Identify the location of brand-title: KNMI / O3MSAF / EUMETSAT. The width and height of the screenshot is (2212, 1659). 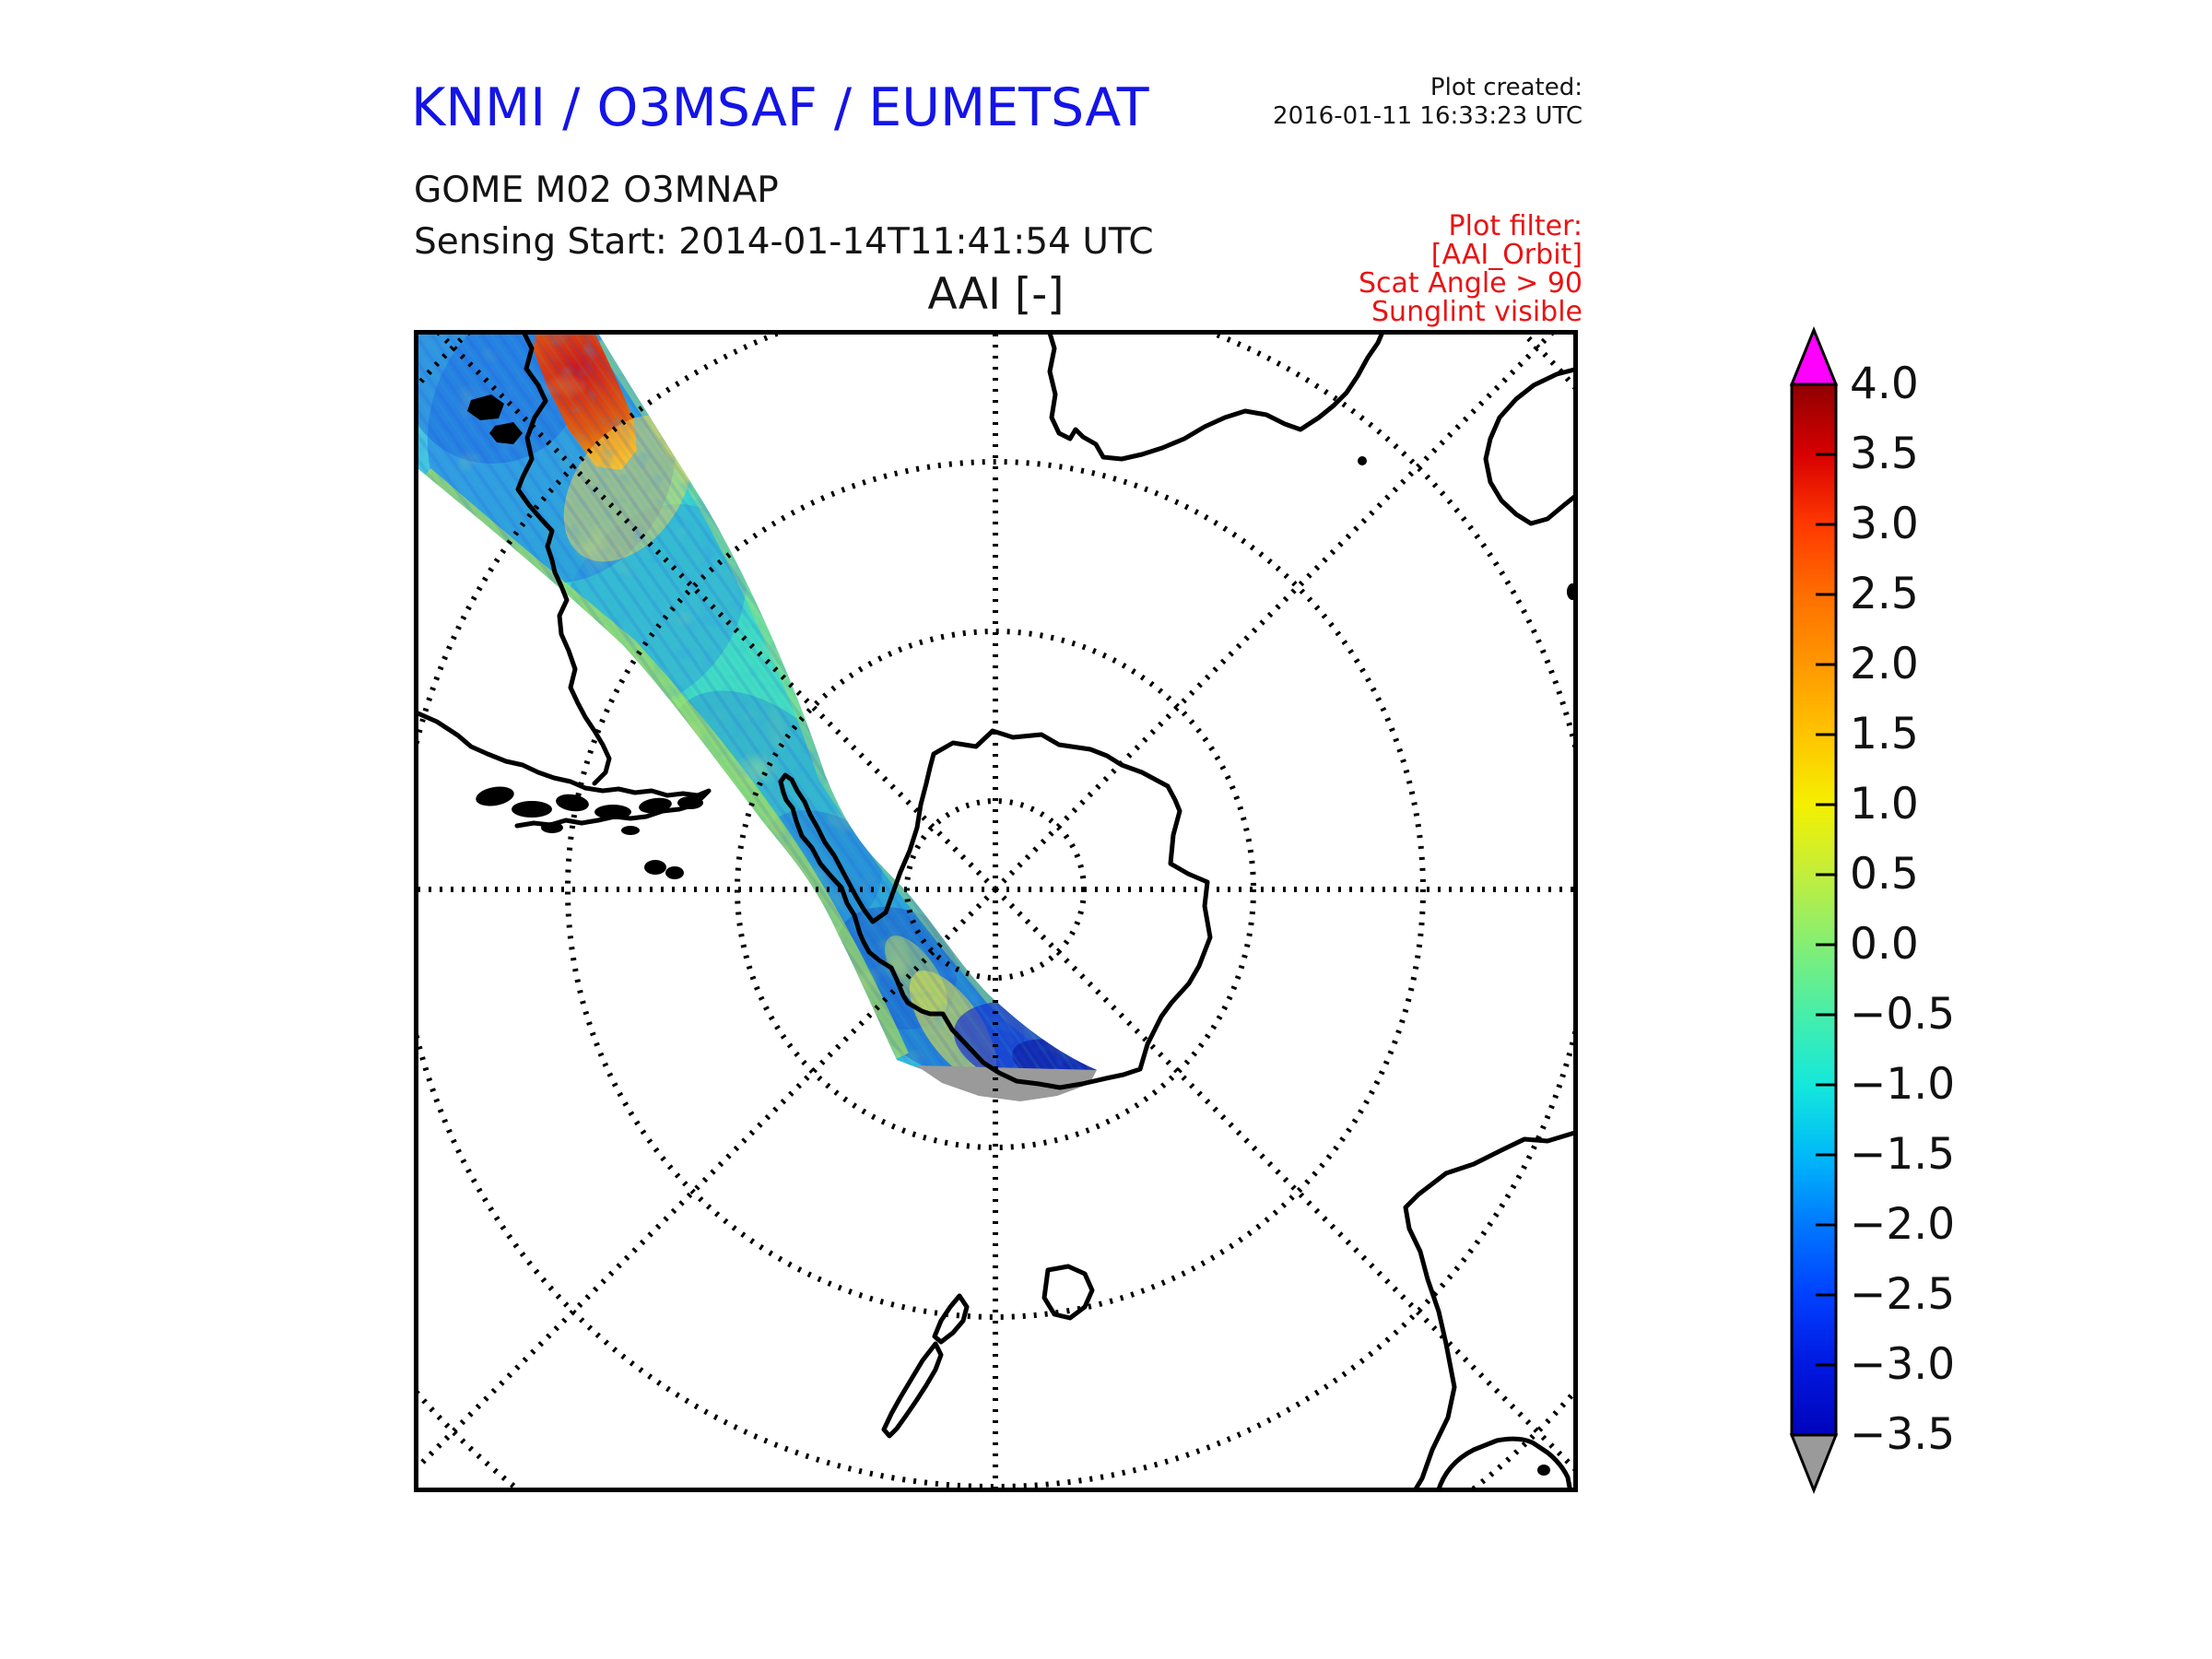
(780, 107).